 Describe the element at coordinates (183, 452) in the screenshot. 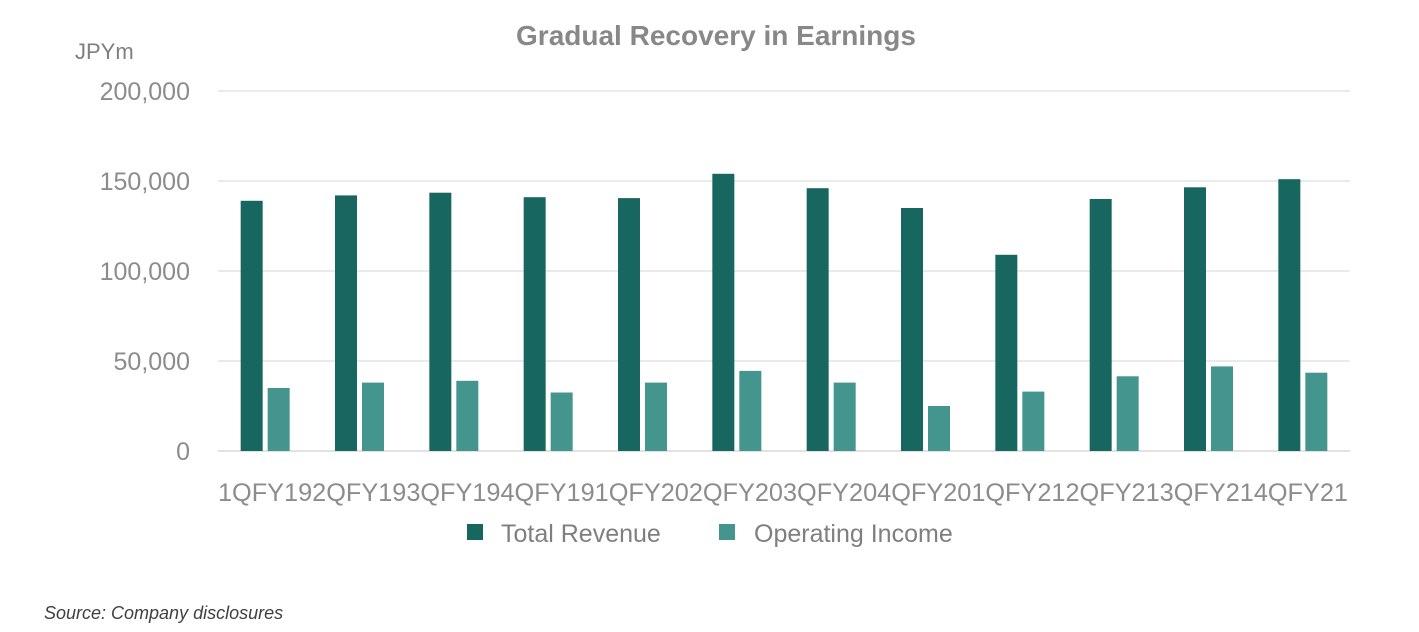

I see `y-tick-label: 0` at that location.